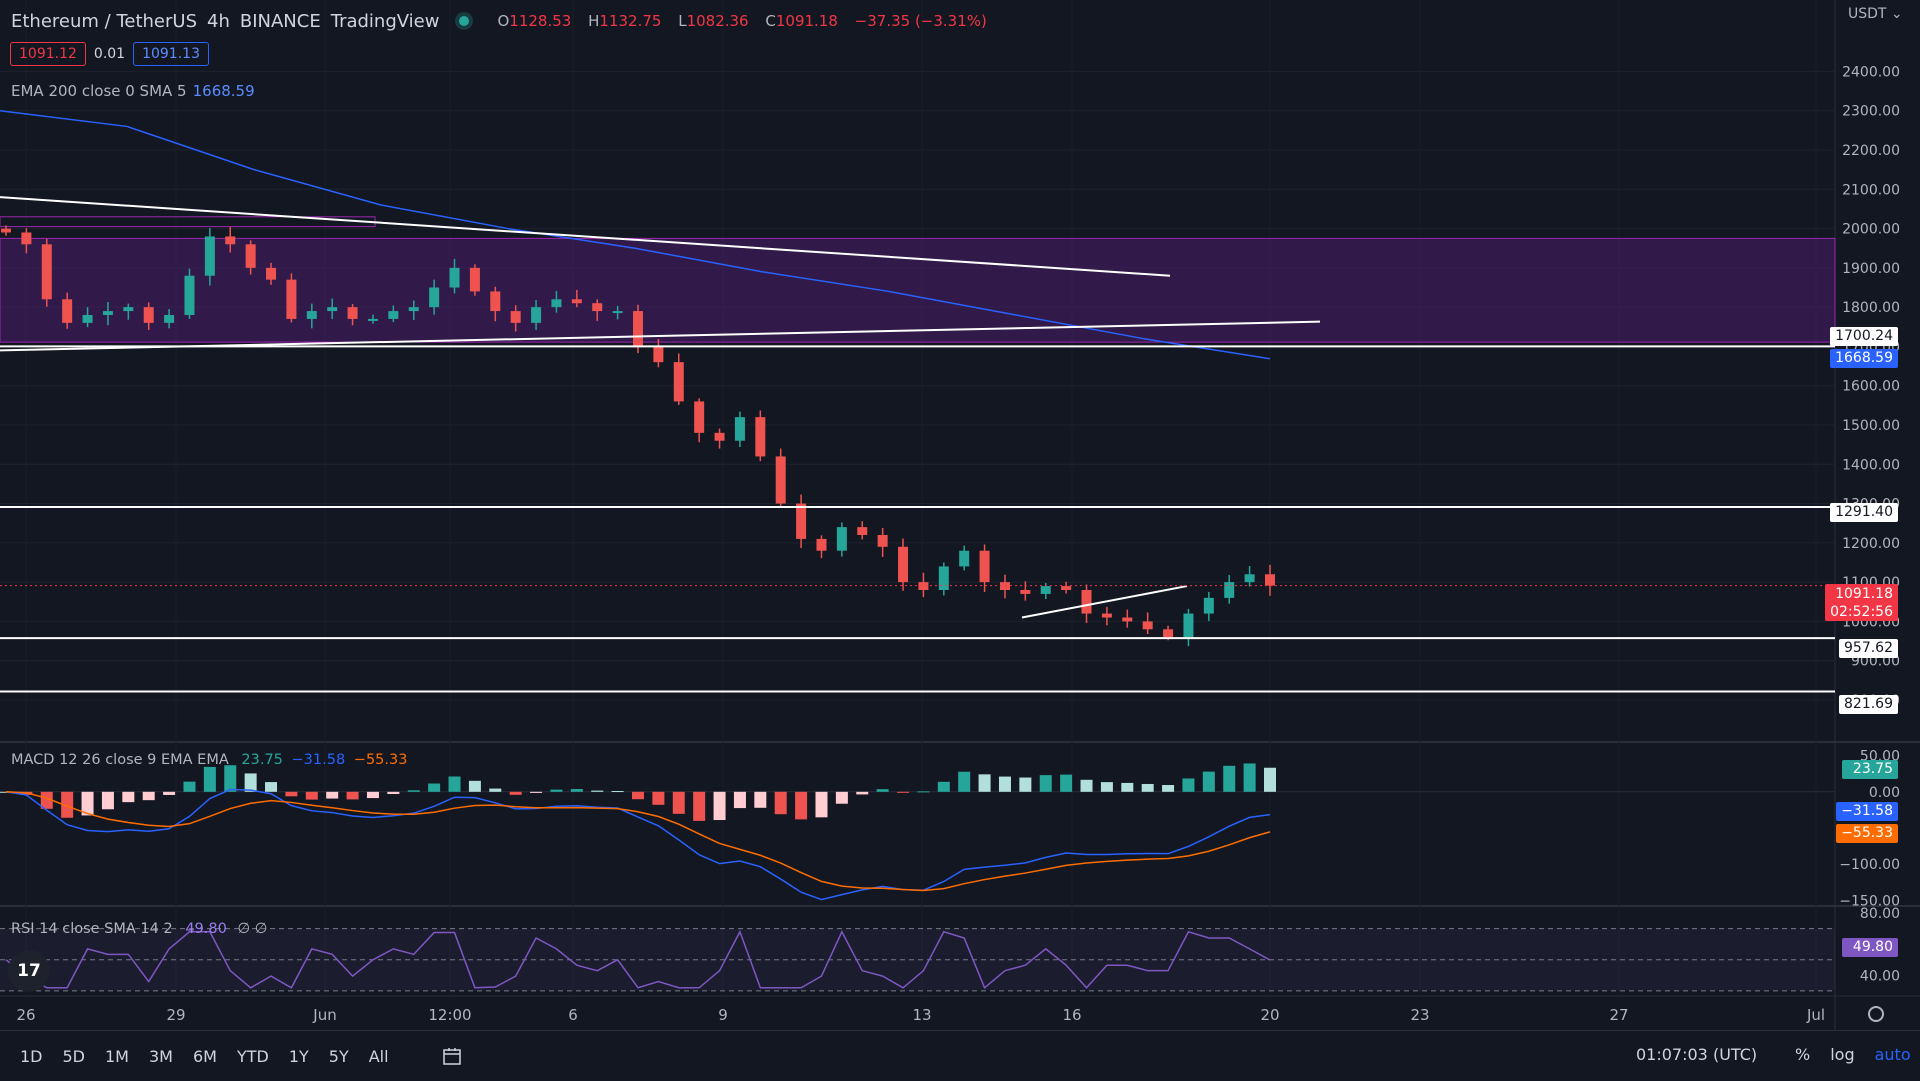 The height and width of the screenshot is (1081, 1920). I want to click on rsi-line, so click(638, 959).